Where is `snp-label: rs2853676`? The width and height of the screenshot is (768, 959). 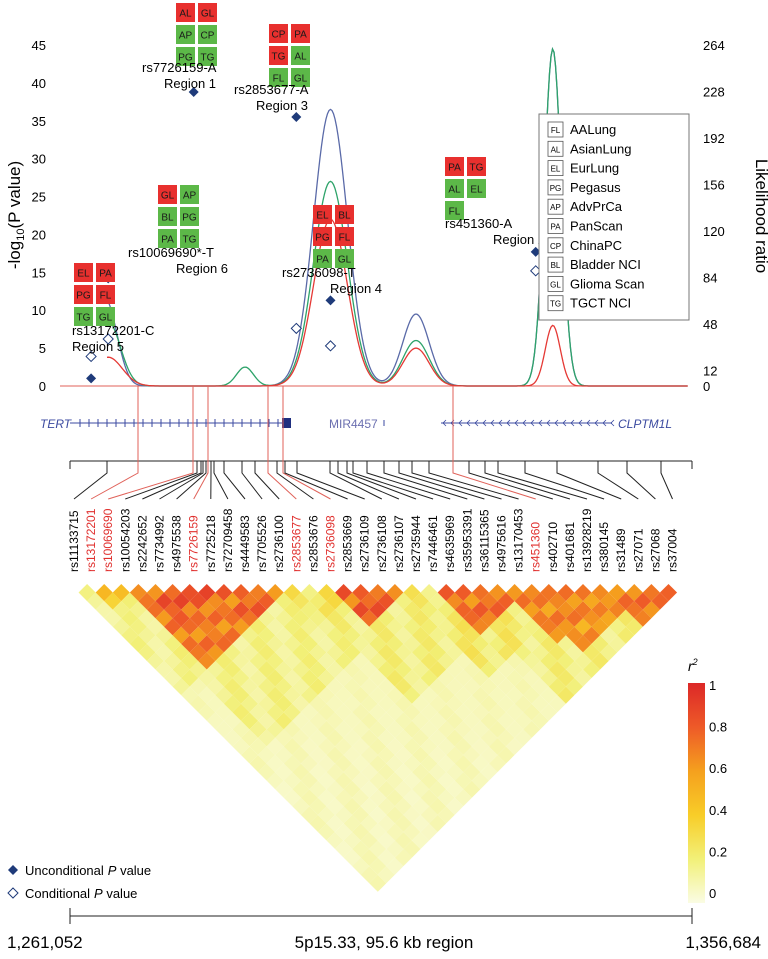
snp-label: rs2853676 is located at coordinates (313, 543).